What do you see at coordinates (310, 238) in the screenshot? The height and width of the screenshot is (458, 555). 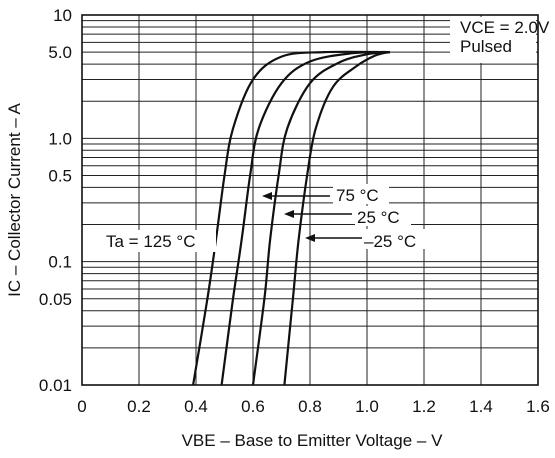 I see `tm25-arrowhead` at bounding box center [310, 238].